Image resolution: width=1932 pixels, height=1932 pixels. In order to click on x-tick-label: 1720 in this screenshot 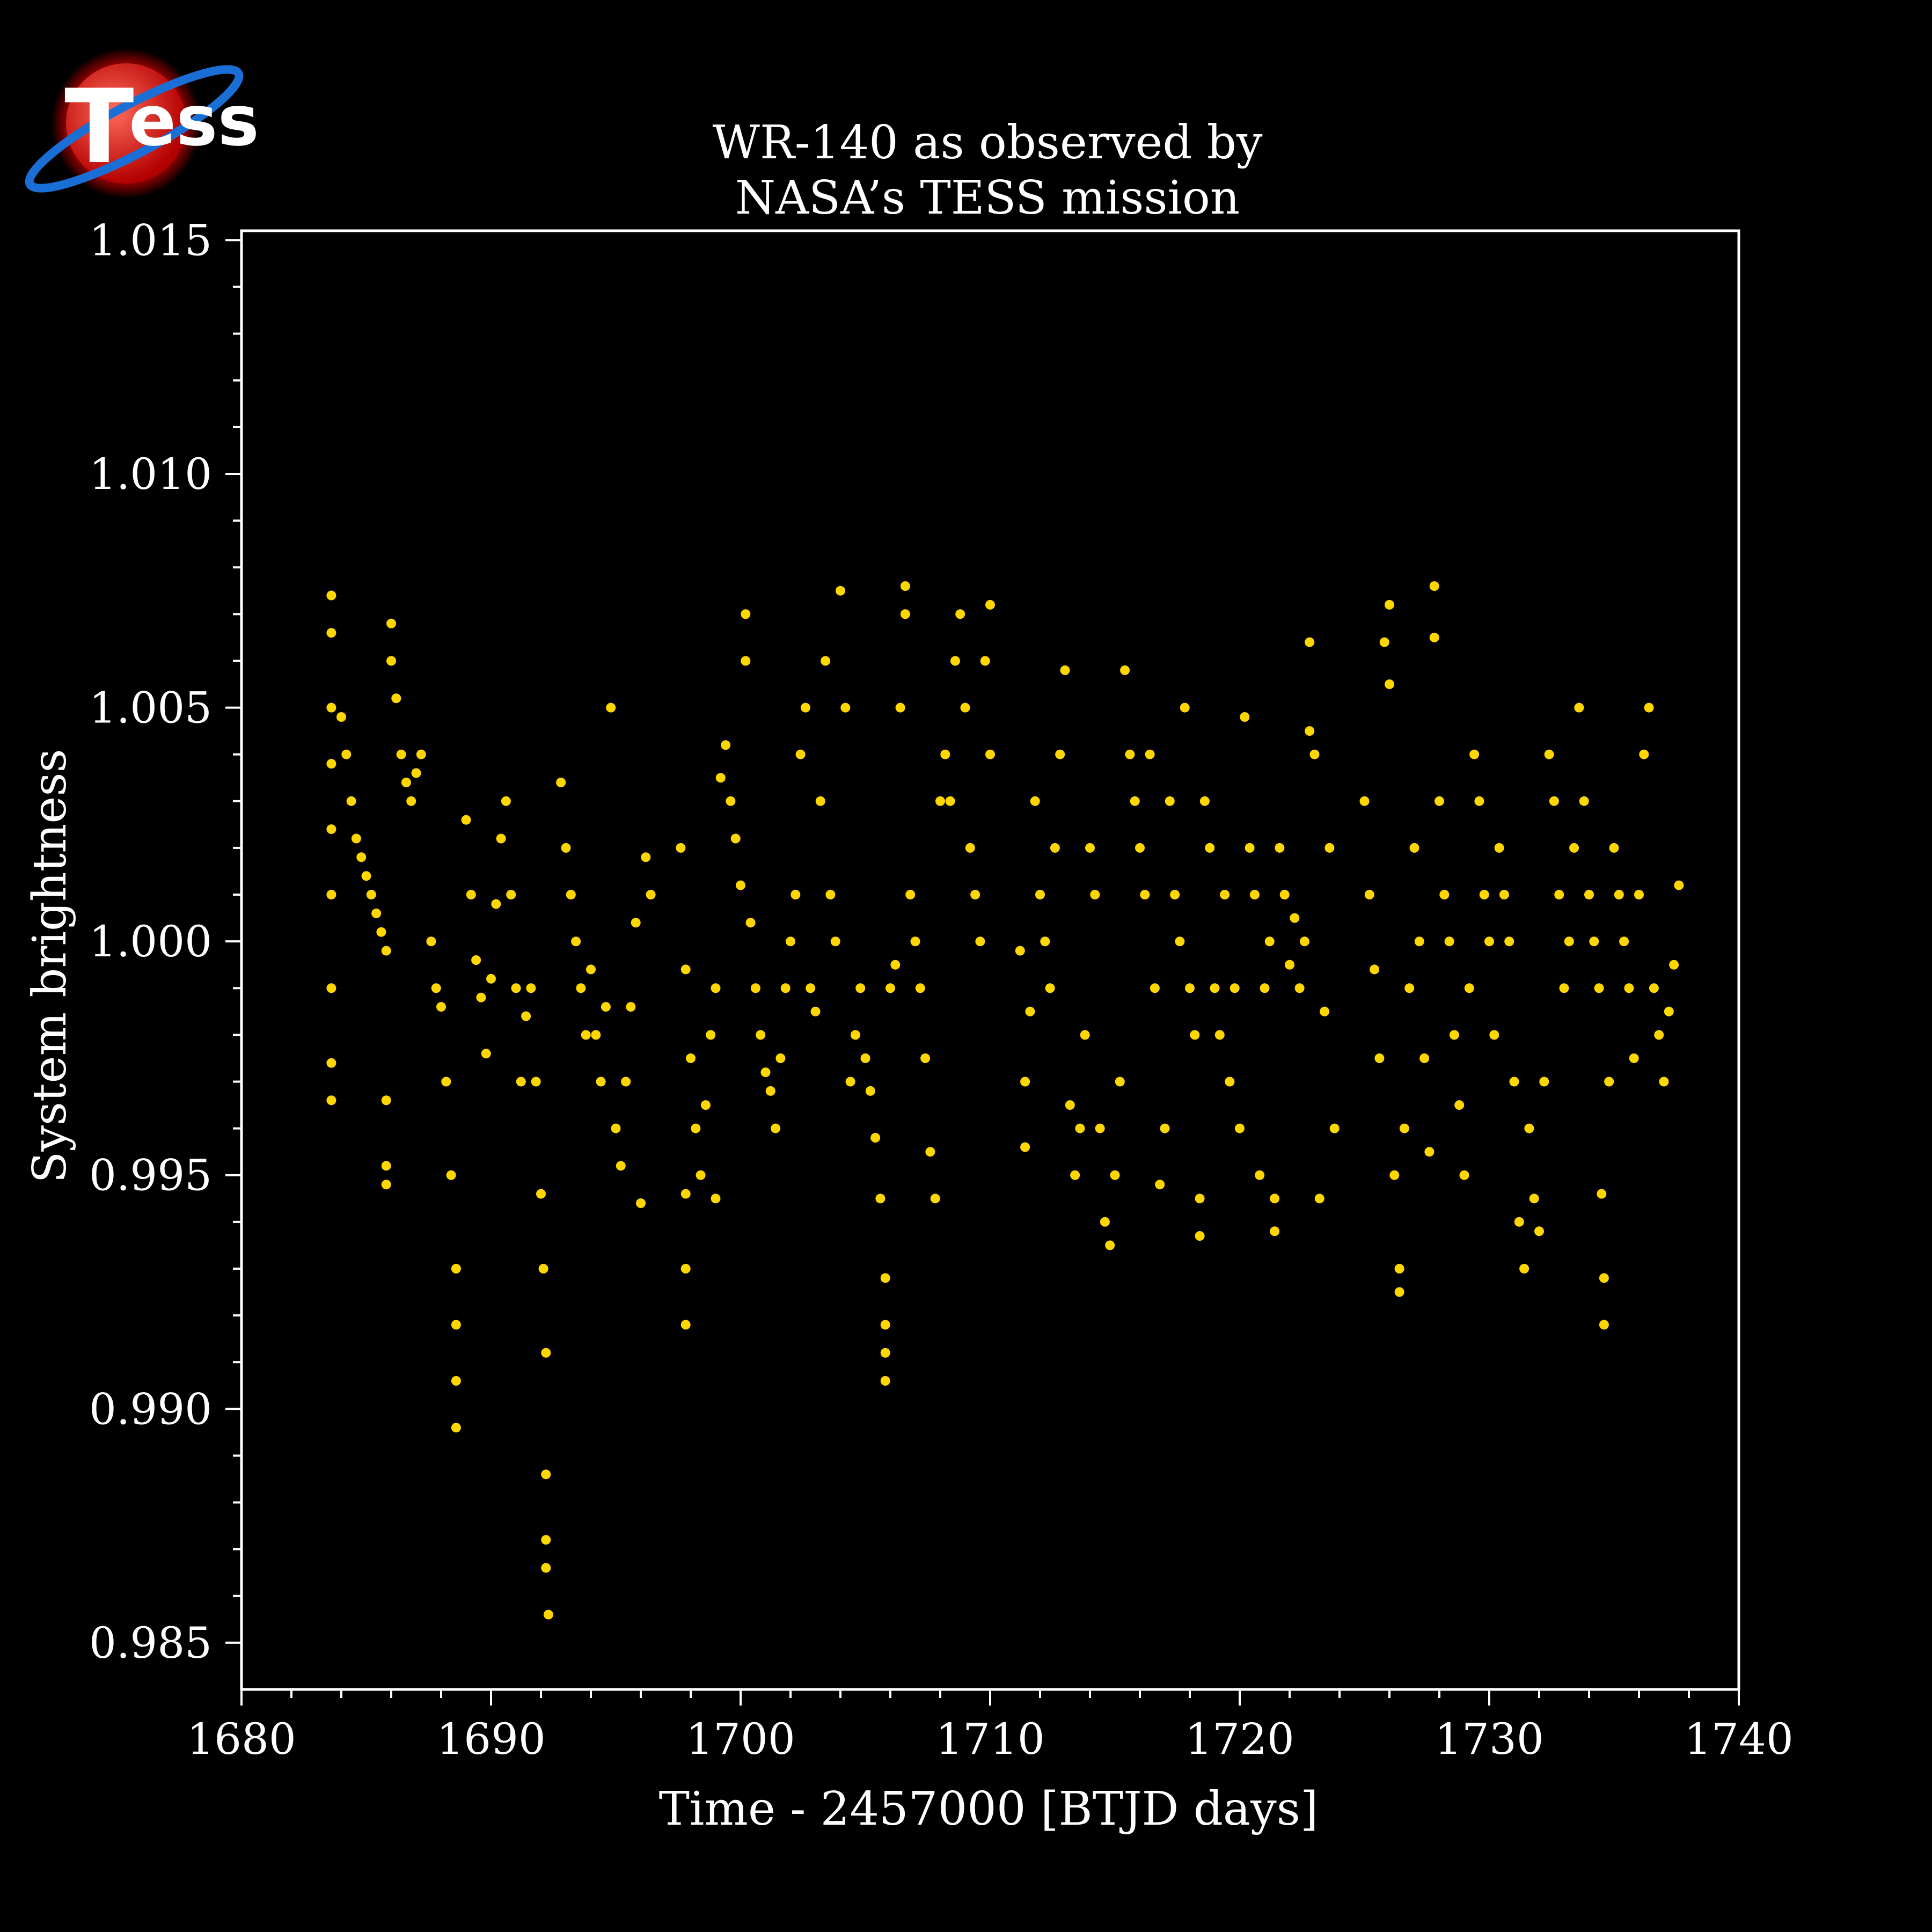, I will do `click(1239, 1739)`.